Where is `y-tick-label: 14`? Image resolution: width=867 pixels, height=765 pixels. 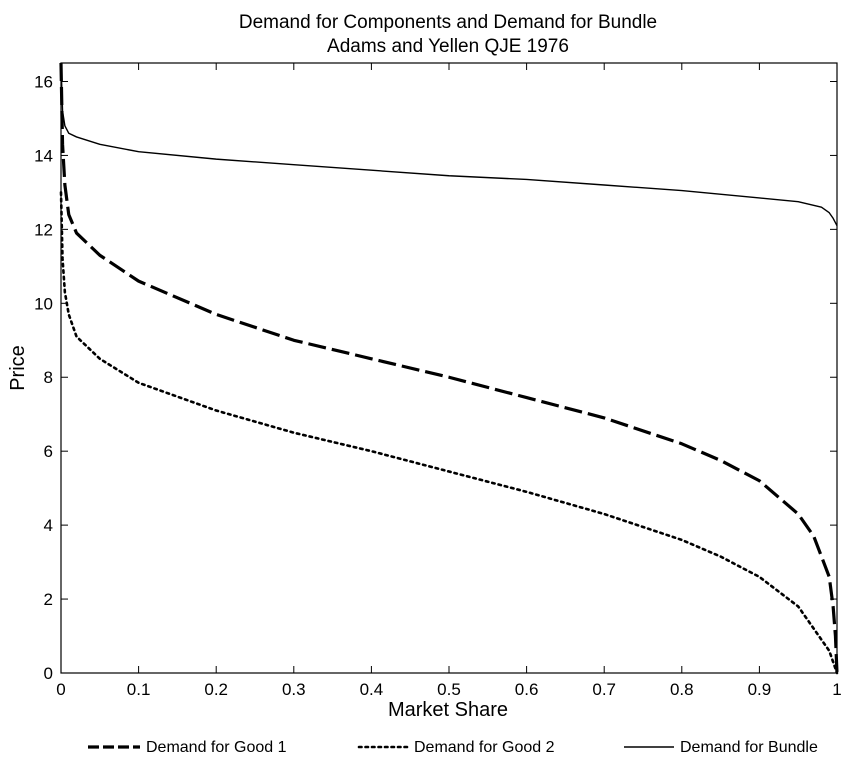 y-tick-label: 14 is located at coordinates (43, 155).